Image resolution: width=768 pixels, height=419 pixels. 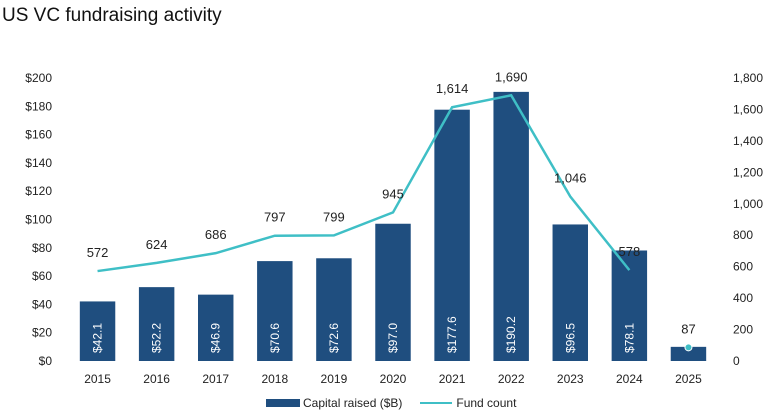 What do you see at coordinates (275, 217) in the screenshot?
I see `fund-count-label: 797` at bounding box center [275, 217].